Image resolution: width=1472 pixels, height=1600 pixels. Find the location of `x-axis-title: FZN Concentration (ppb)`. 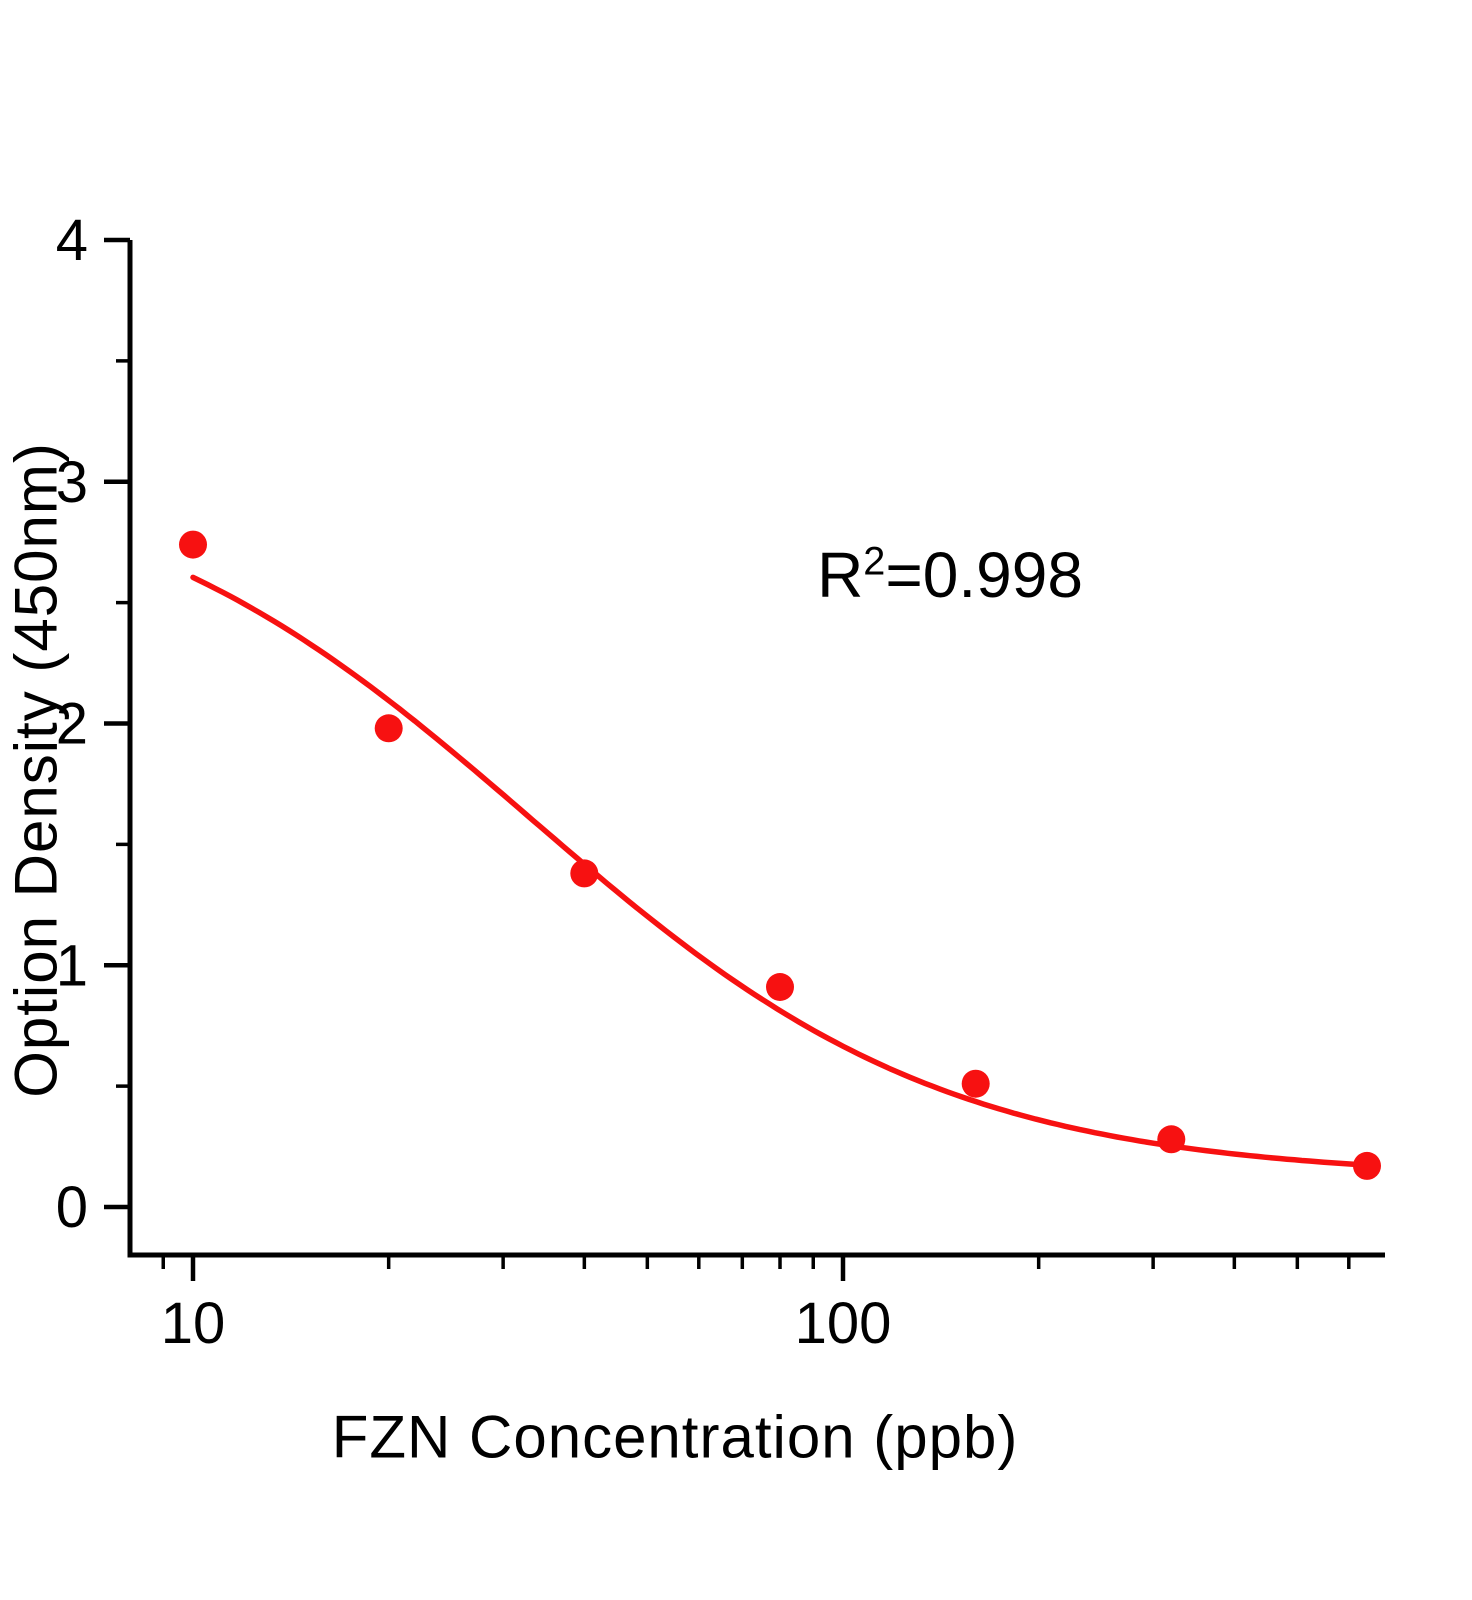

x-axis-title: FZN Concentration (ppb) is located at coordinates (675, 1437).